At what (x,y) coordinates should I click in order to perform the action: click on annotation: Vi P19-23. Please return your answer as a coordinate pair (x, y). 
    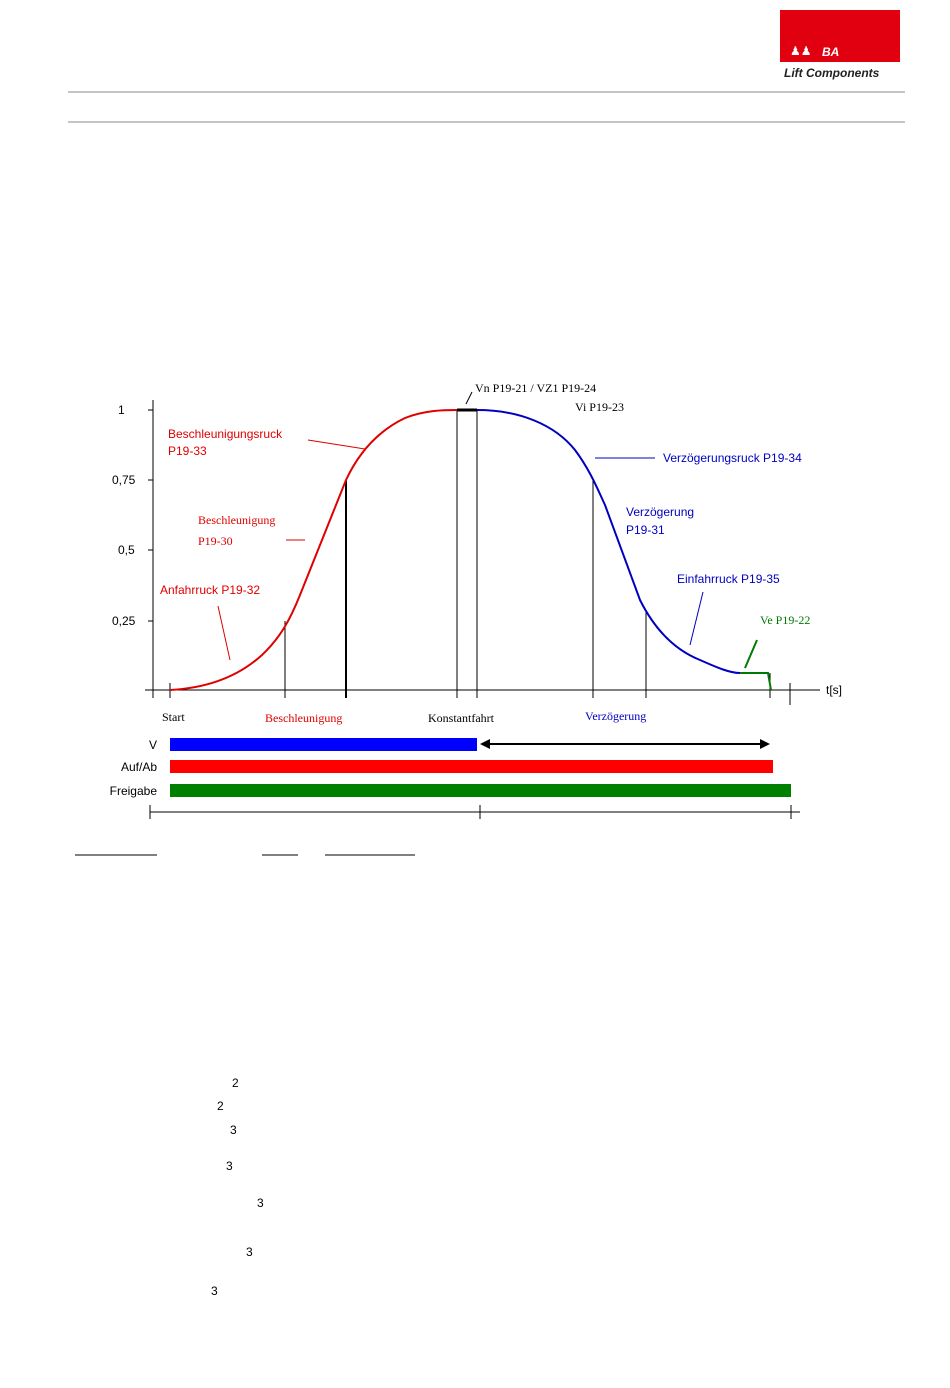
    Looking at the image, I should click on (599, 407).